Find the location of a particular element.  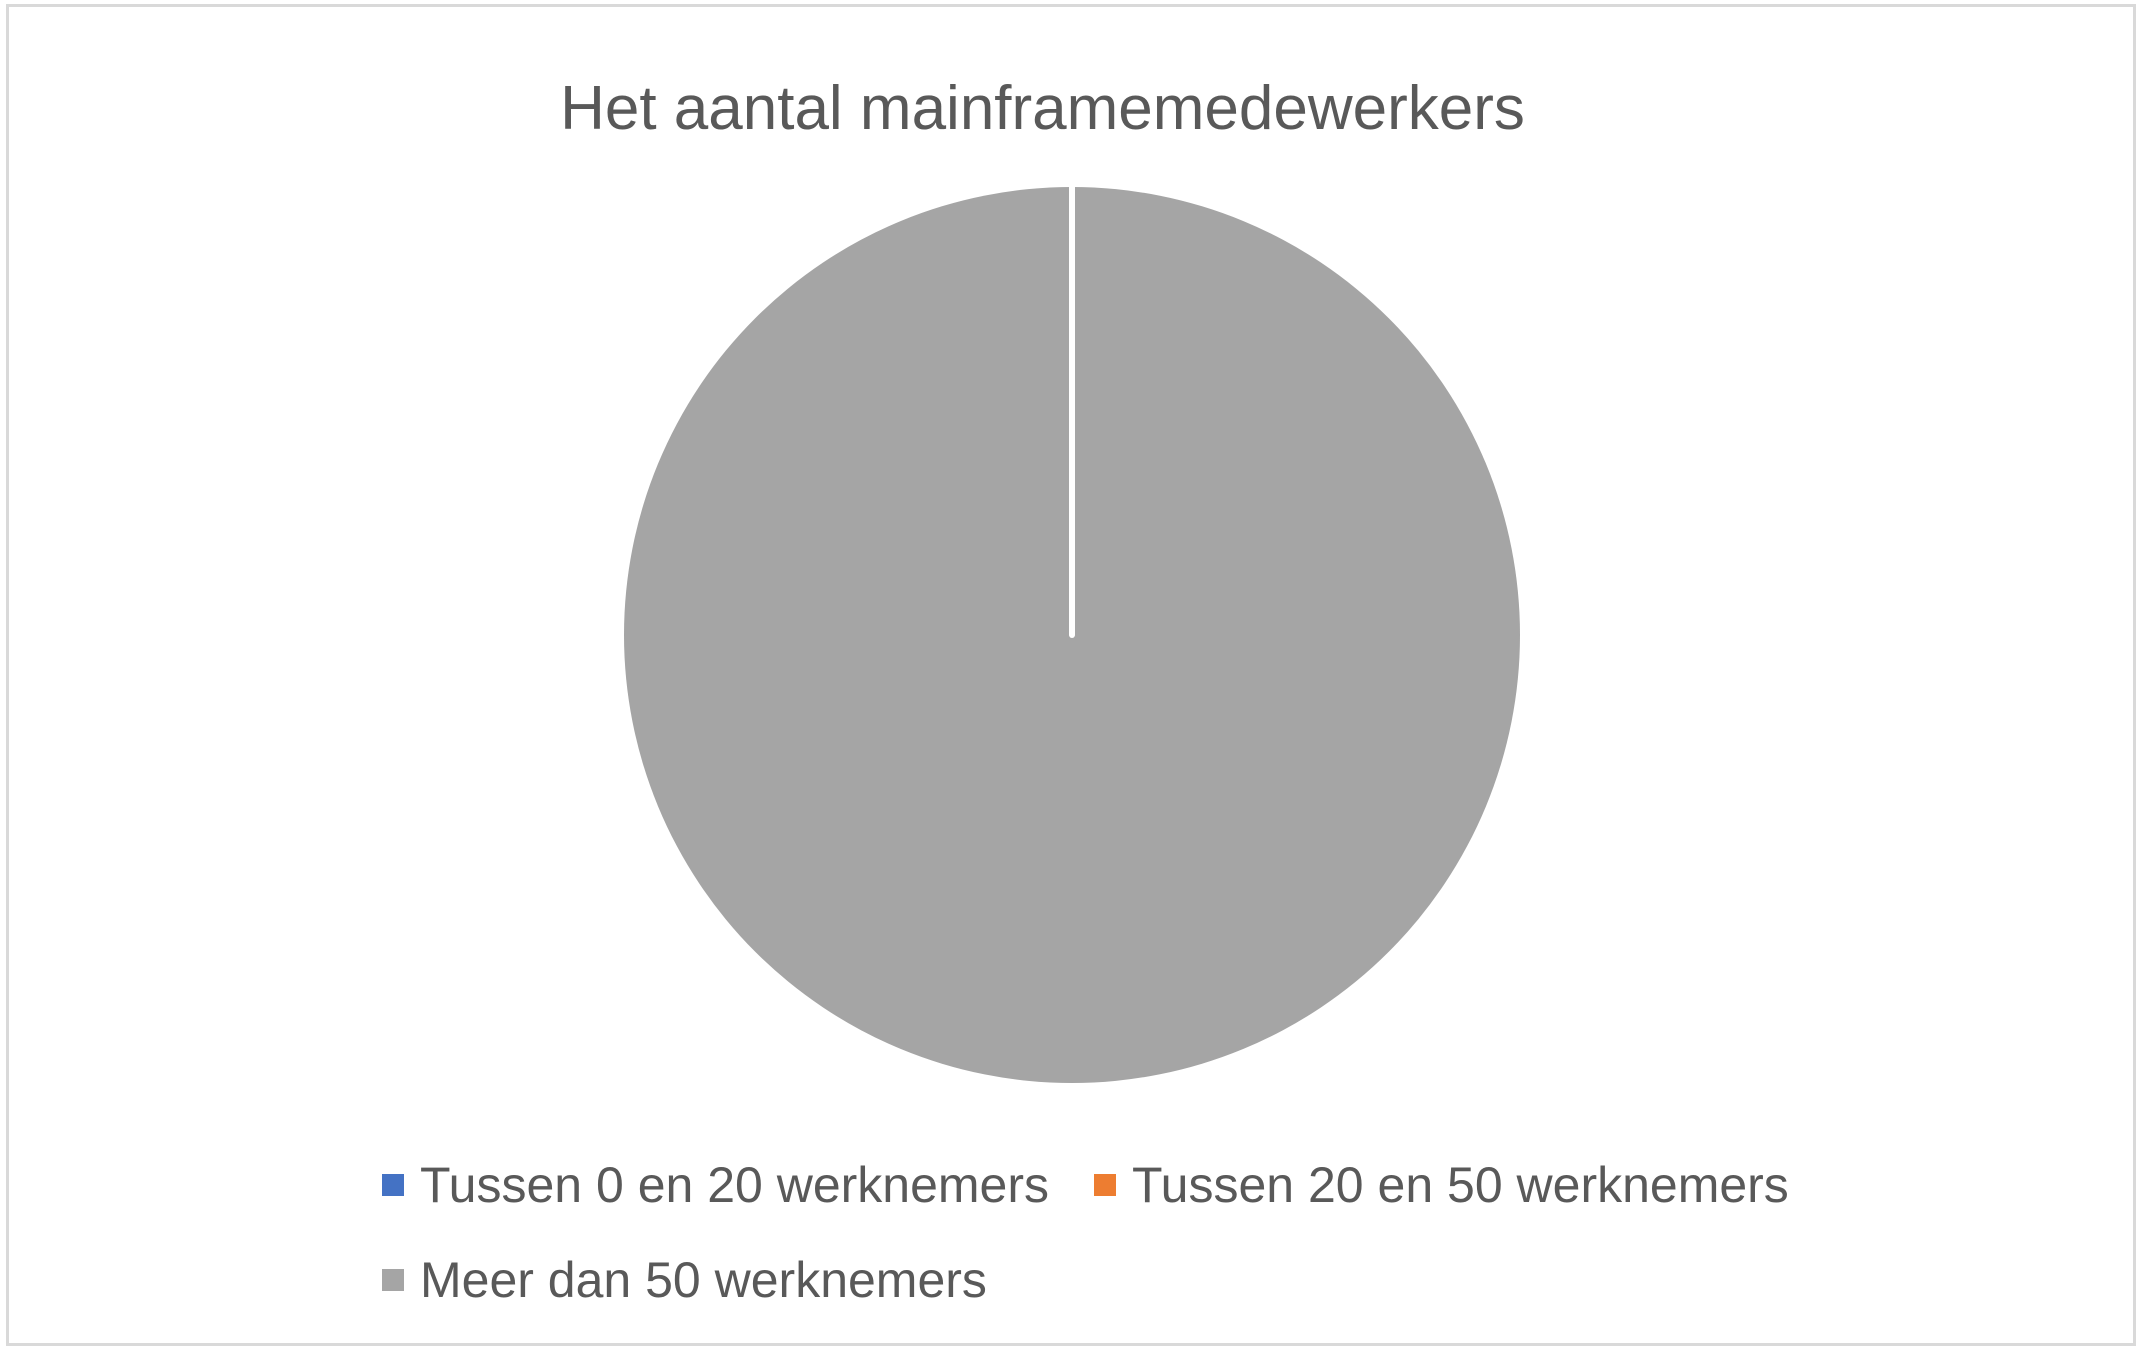

chart-title: Het aantal mainframemedewerkers is located at coordinates (1042, 108).